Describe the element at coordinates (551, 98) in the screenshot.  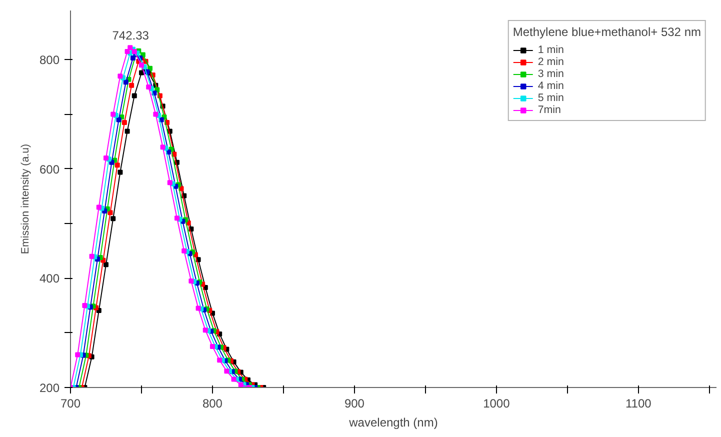
I see `legend-label: 5 min` at that location.